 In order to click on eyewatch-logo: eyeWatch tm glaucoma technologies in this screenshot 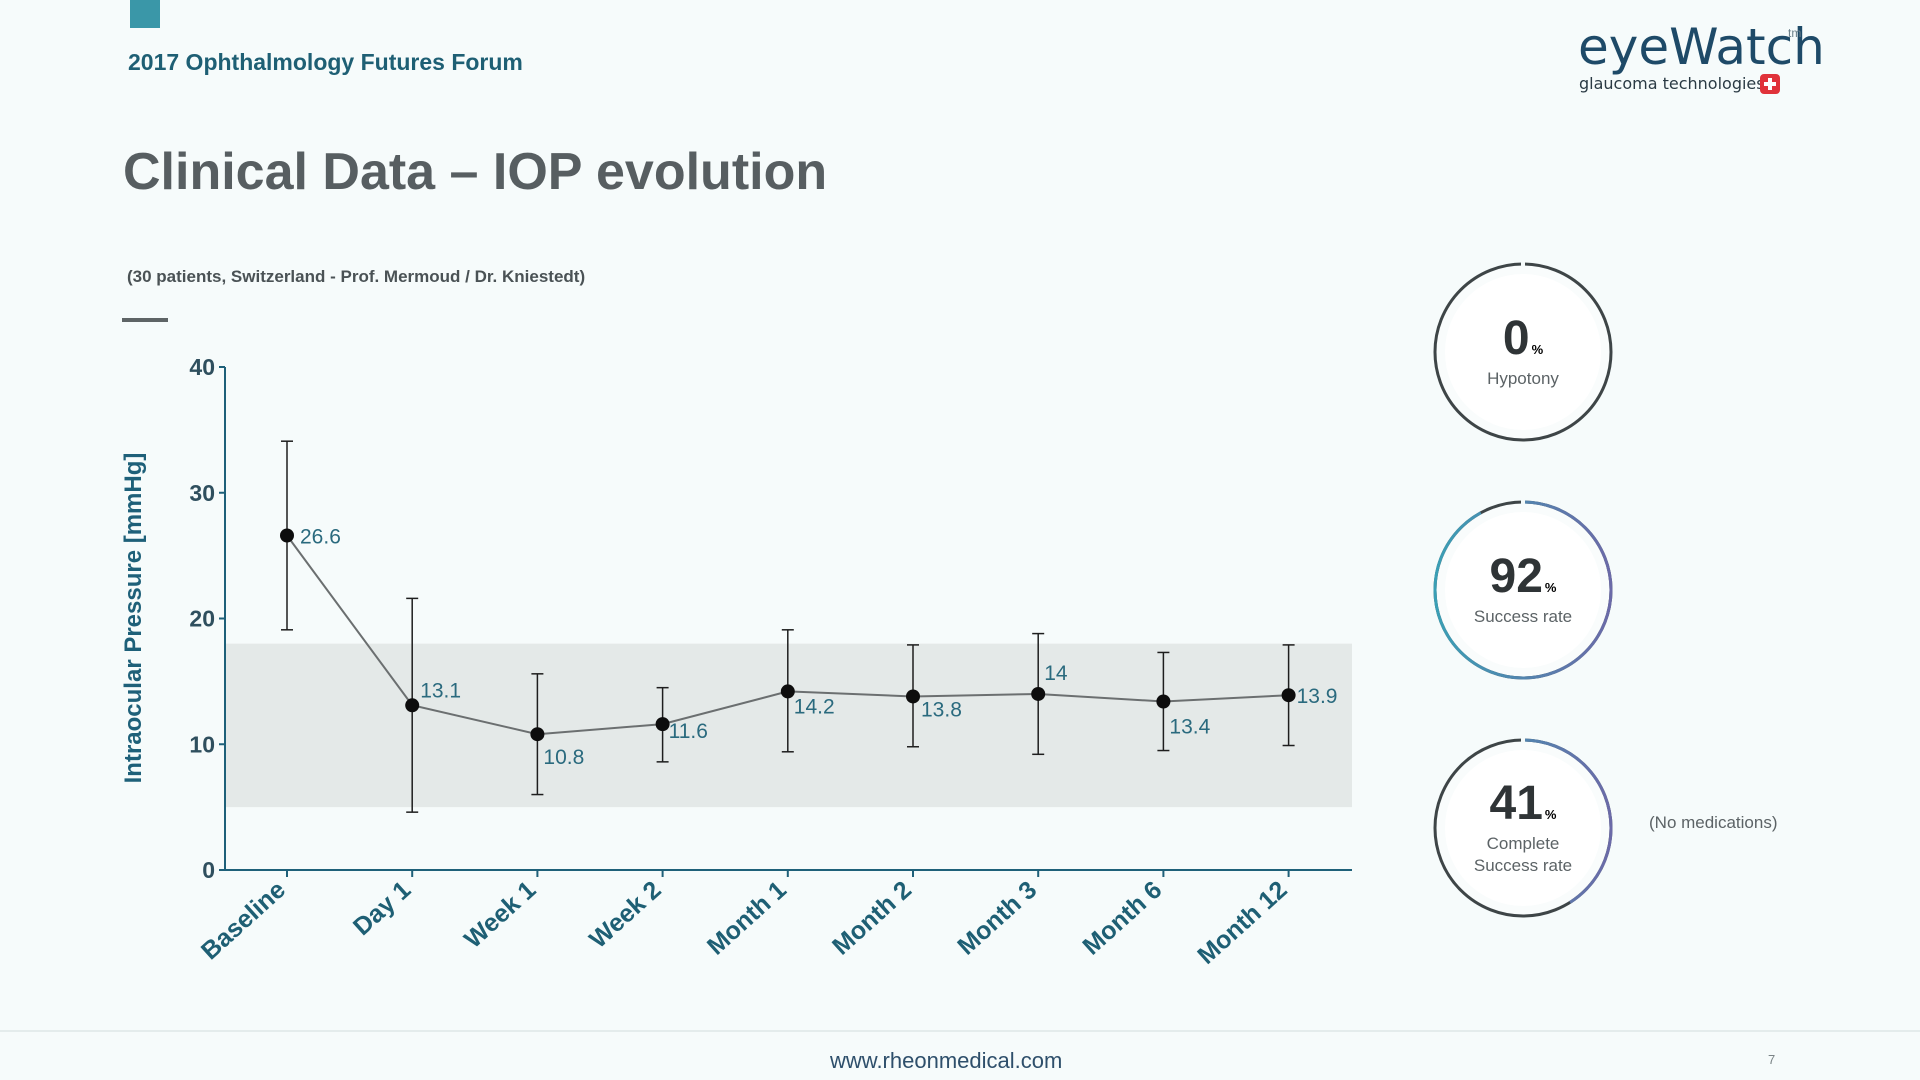, I will do `click(1701, 58)`.